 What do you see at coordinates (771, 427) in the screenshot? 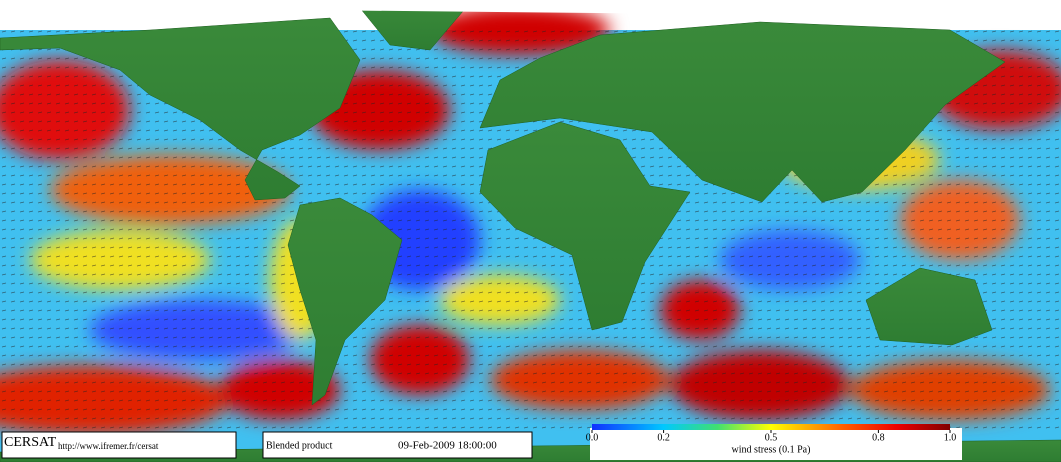
I see `colorbar-ramp` at bounding box center [771, 427].